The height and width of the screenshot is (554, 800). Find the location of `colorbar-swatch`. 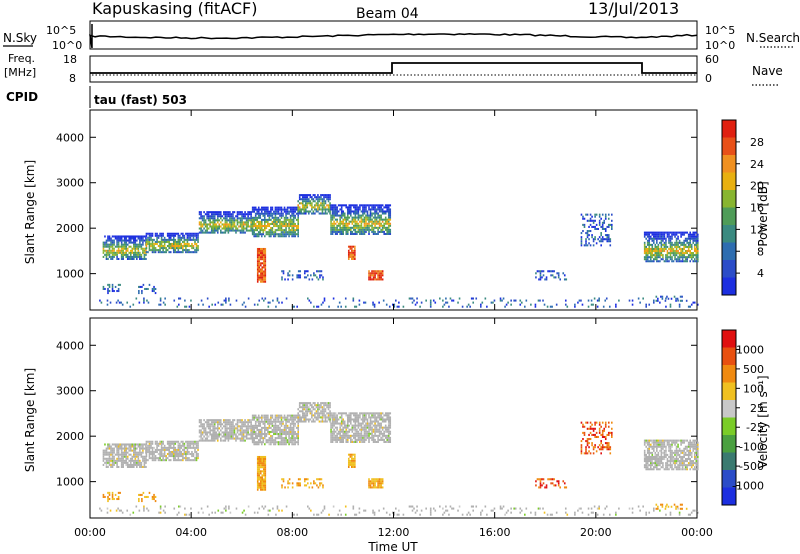

colorbar-swatch is located at coordinates (729, 269).